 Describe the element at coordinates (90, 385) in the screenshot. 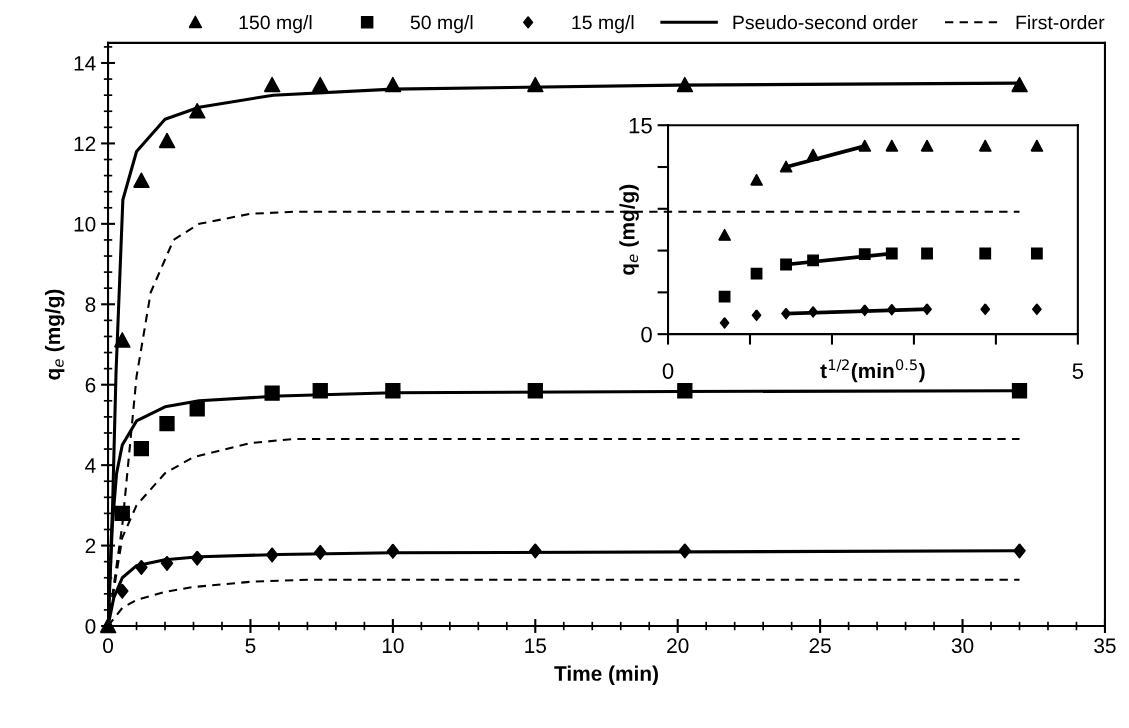

I see `y-tick-label: 6` at that location.